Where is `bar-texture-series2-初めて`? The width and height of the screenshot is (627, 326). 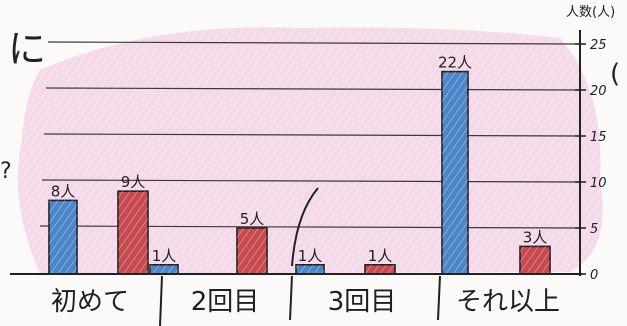
bar-texture-series2-初めて is located at coordinates (133, 232).